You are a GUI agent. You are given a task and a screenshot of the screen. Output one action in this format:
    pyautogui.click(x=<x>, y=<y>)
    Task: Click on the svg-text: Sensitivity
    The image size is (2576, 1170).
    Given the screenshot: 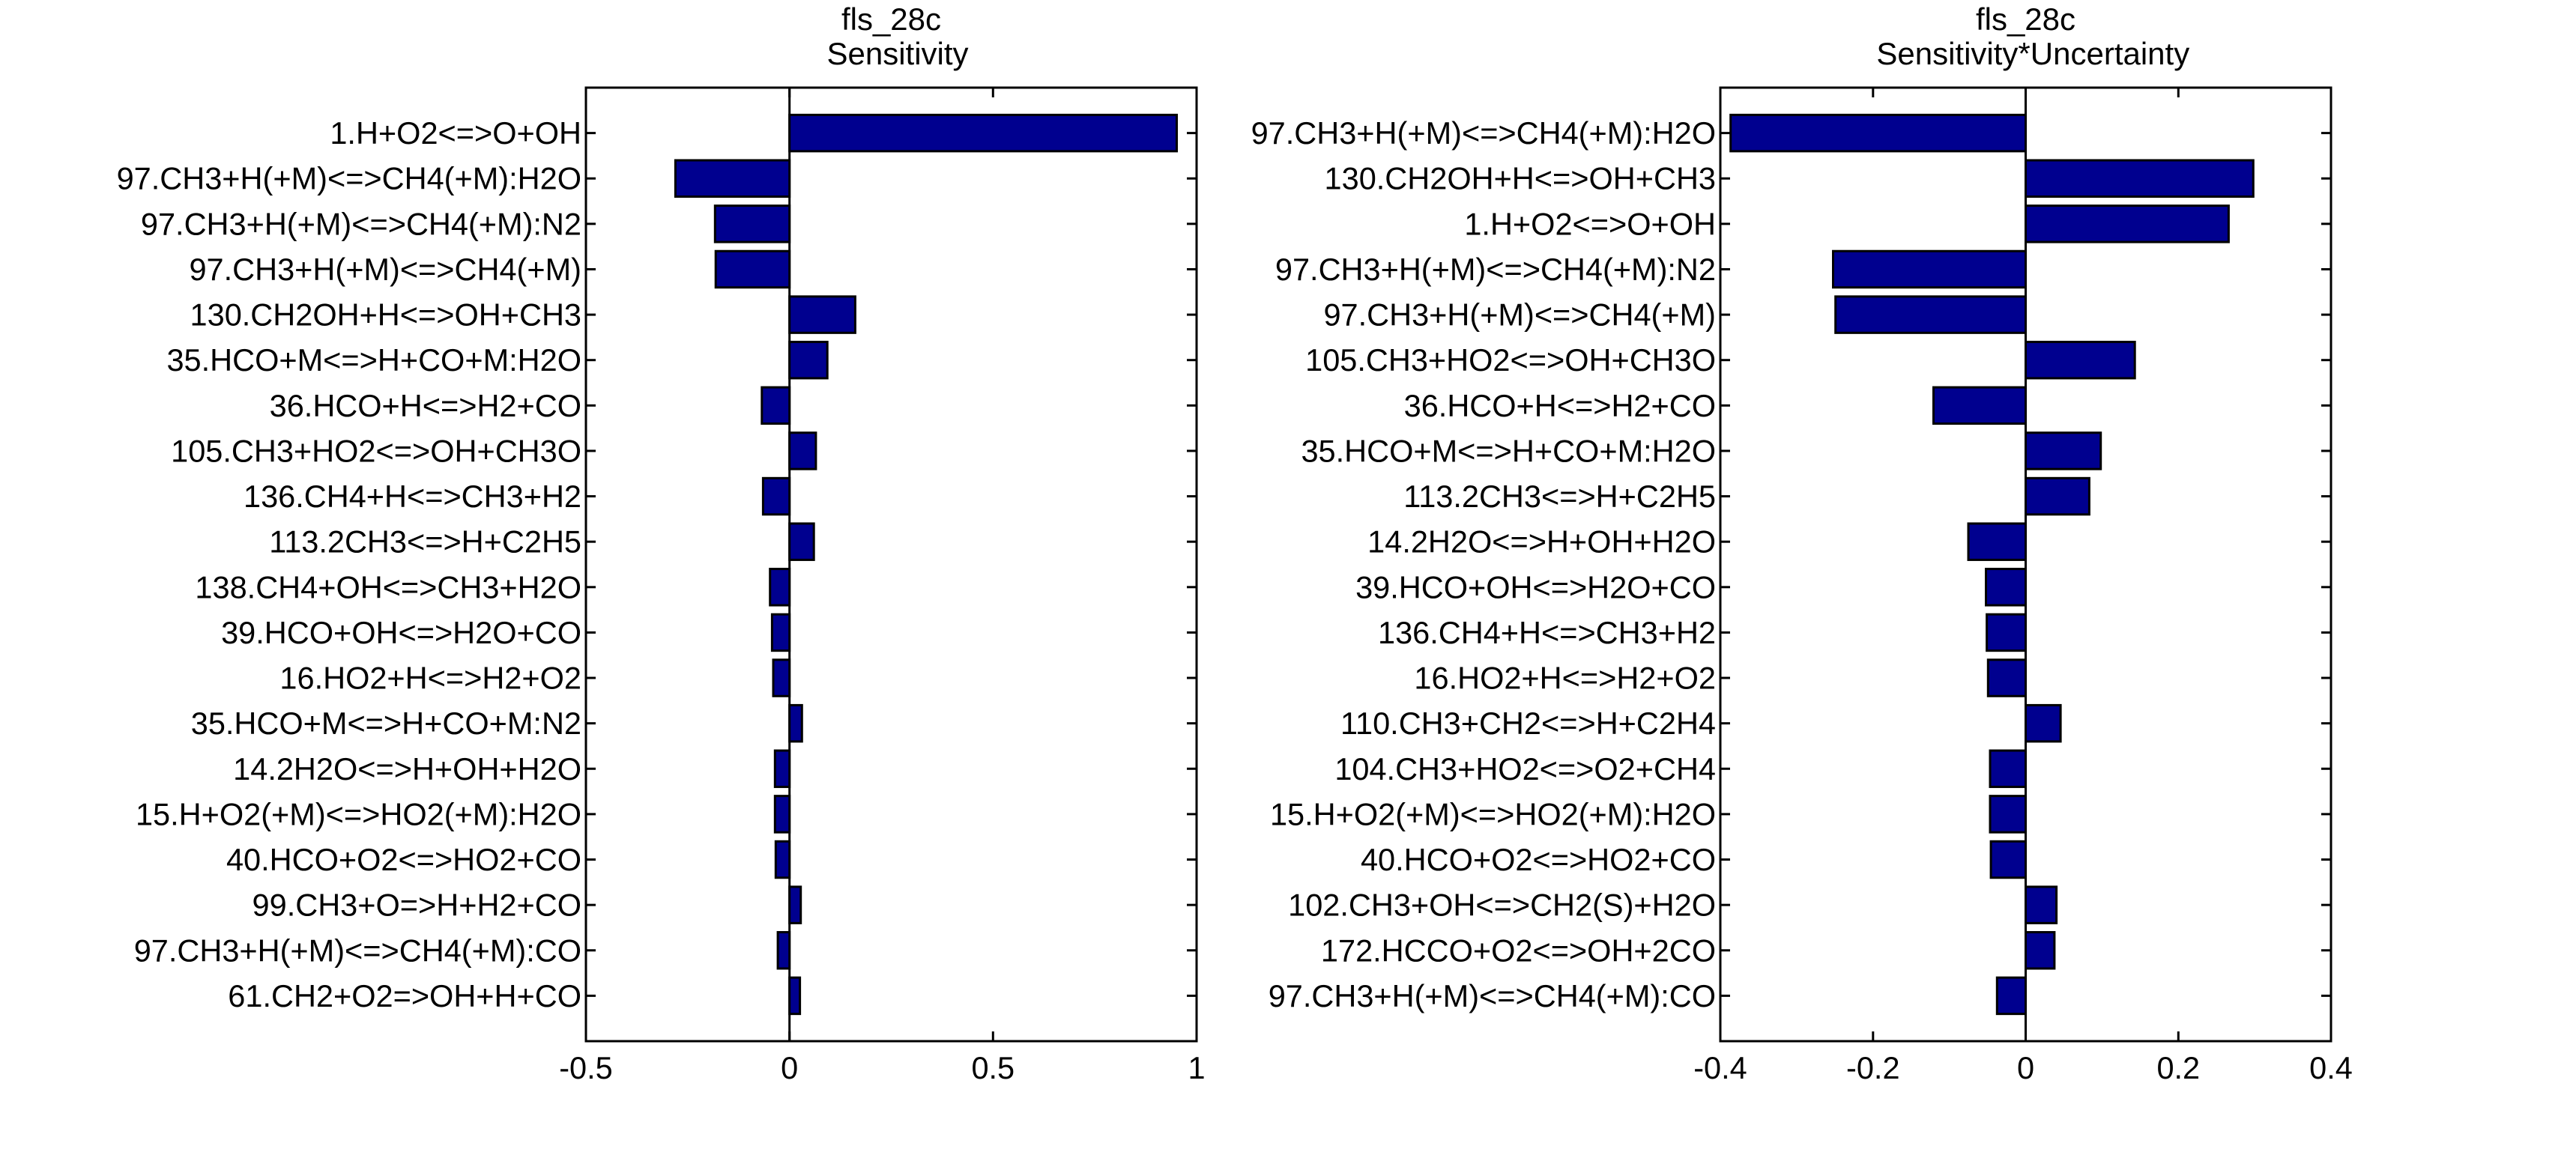 What is the action you would take?
    pyautogui.click(x=897, y=53)
    